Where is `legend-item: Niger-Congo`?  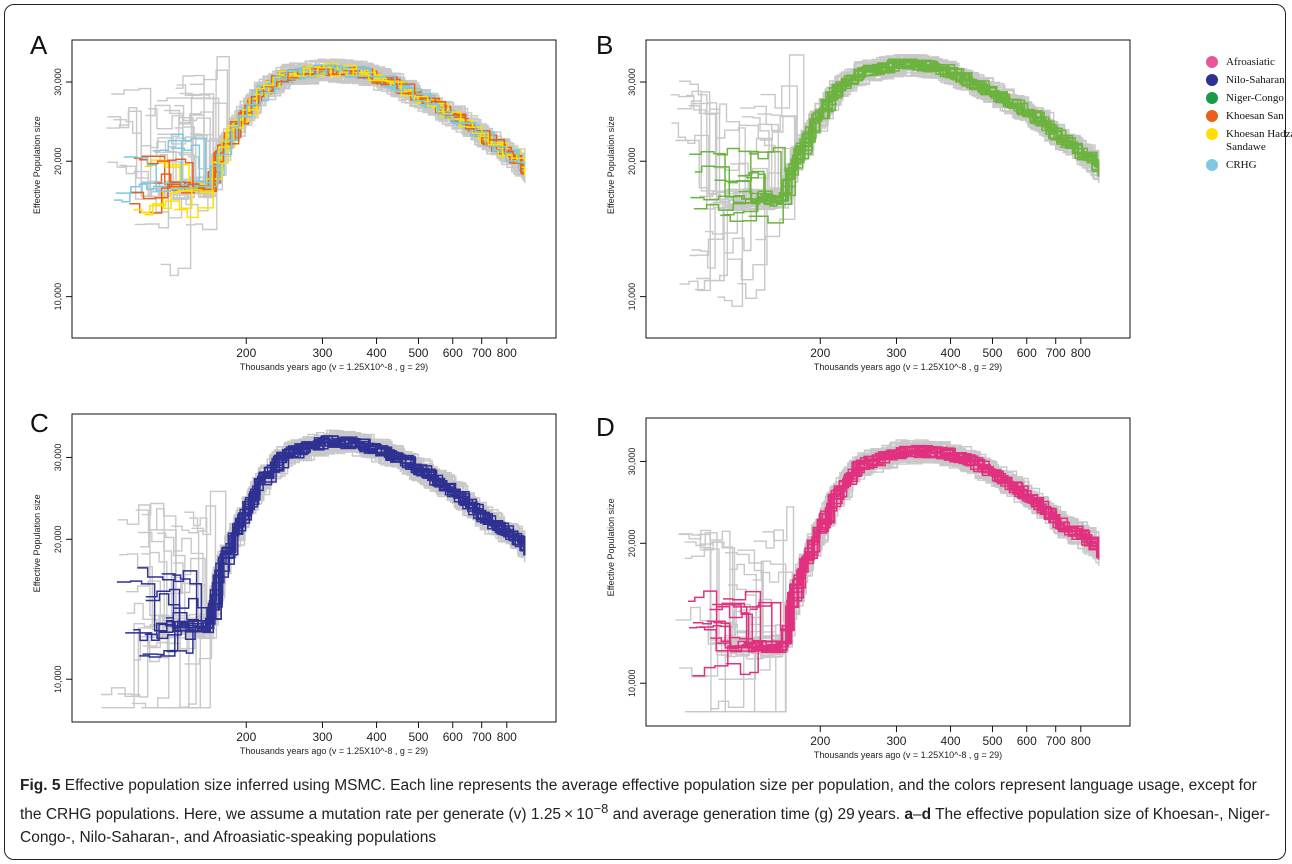
legend-item: Niger-Congo is located at coordinates (1249, 98).